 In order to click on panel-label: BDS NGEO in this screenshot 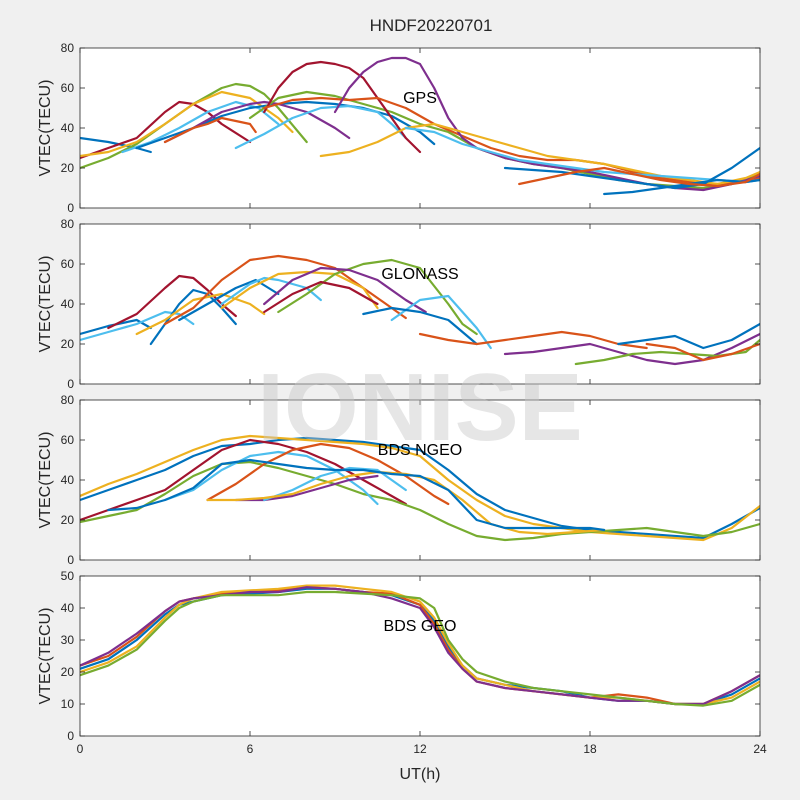, I will do `click(420, 450)`.